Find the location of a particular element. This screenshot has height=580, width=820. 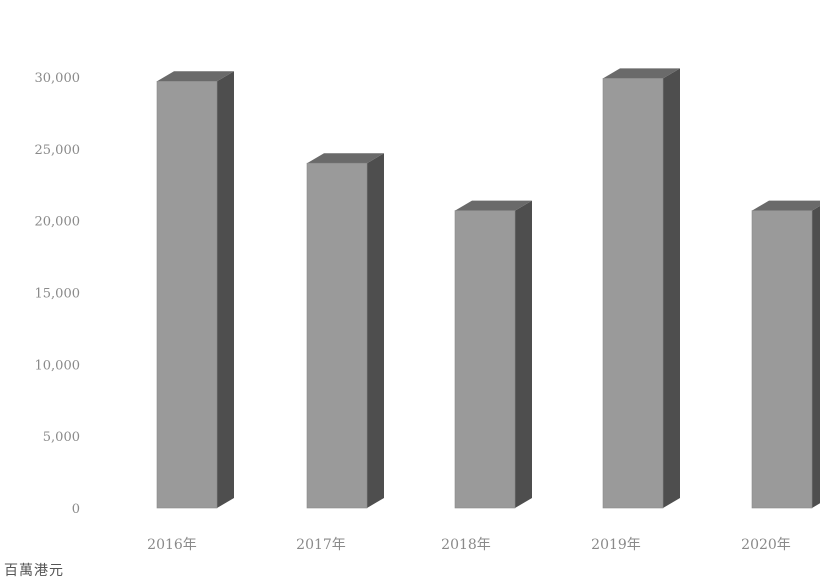

x-tick-label: 2016年 is located at coordinates (172, 545).